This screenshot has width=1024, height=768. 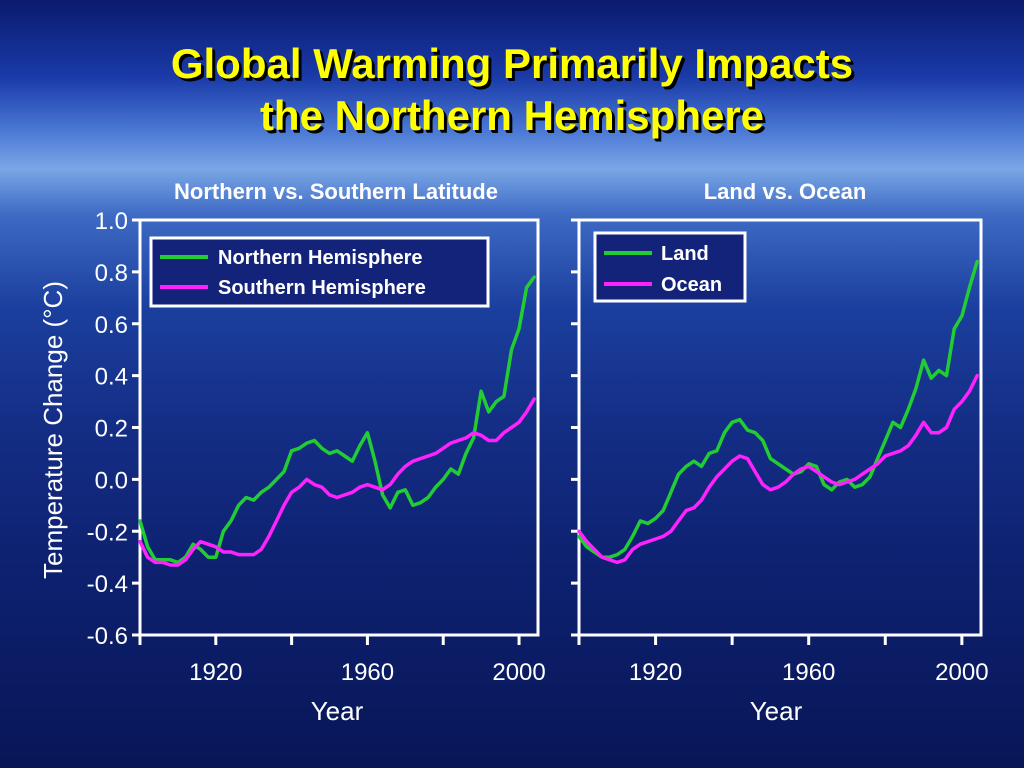 I want to click on y-tick-label: 0.2, so click(x=111, y=429).